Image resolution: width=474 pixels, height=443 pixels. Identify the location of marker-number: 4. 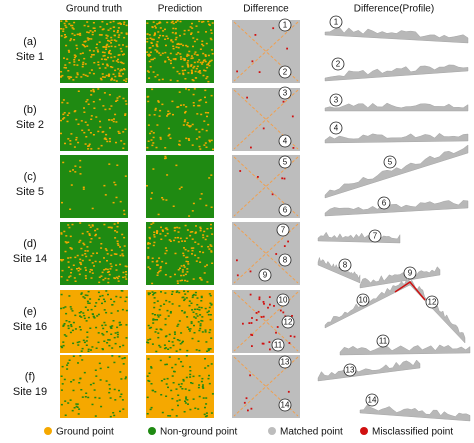
(336, 128).